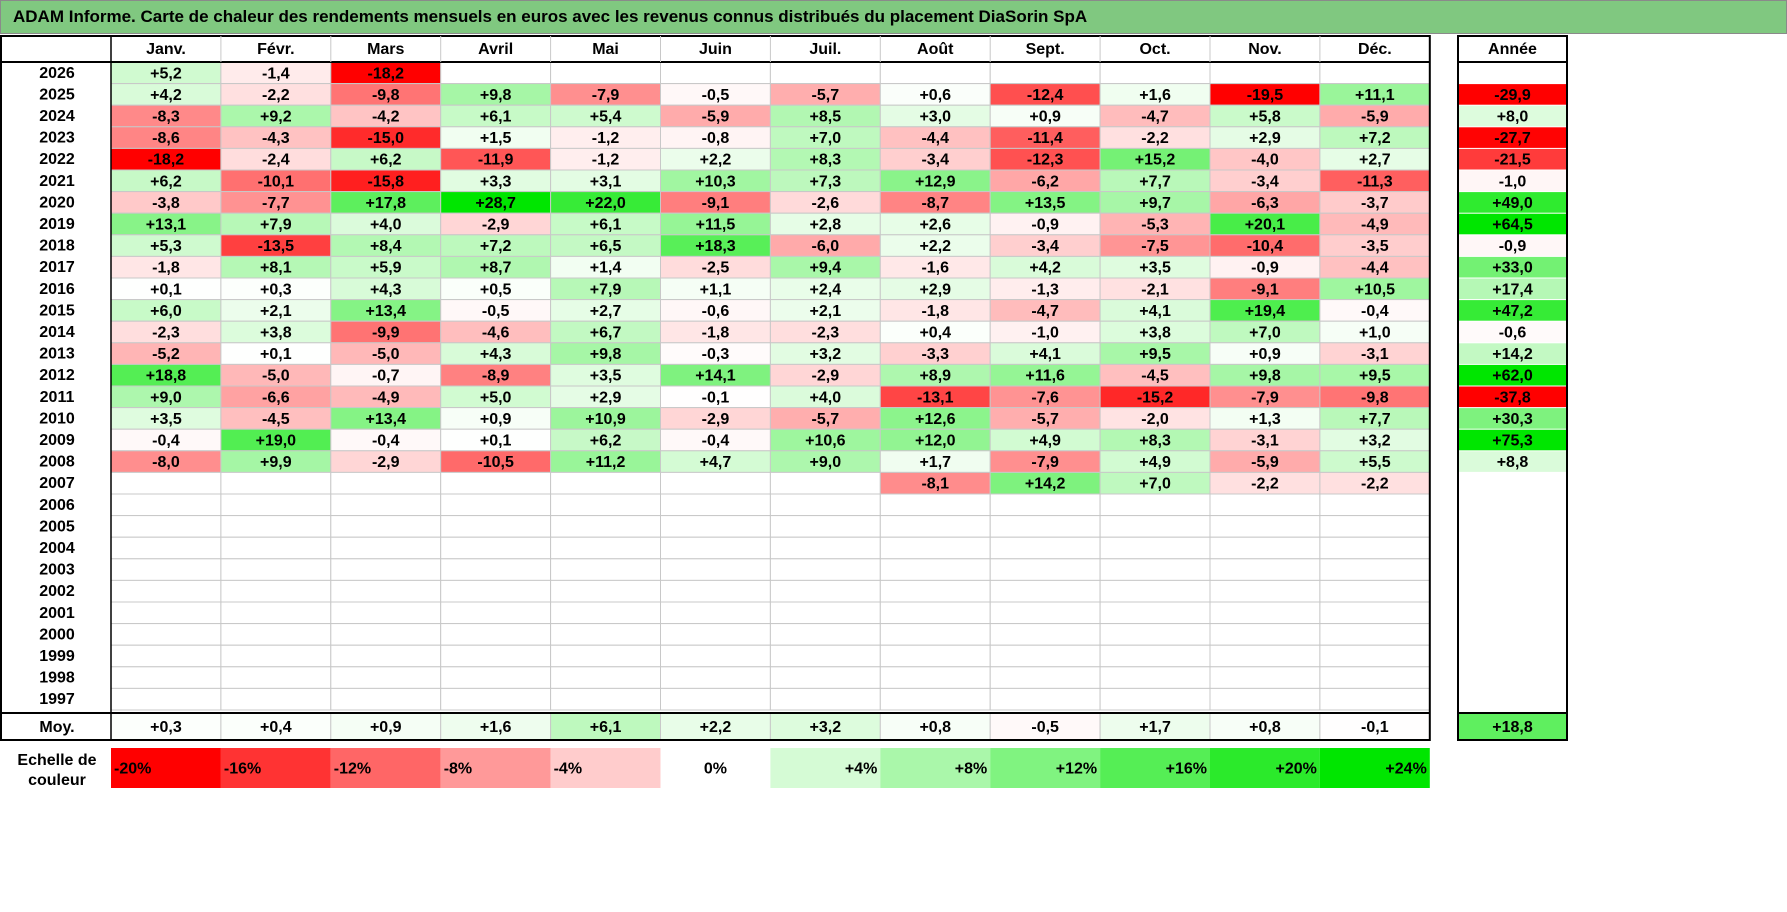 This screenshot has height=912, width=1787. I want to click on annual-cell-value: -0,6, so click(1513, 333).